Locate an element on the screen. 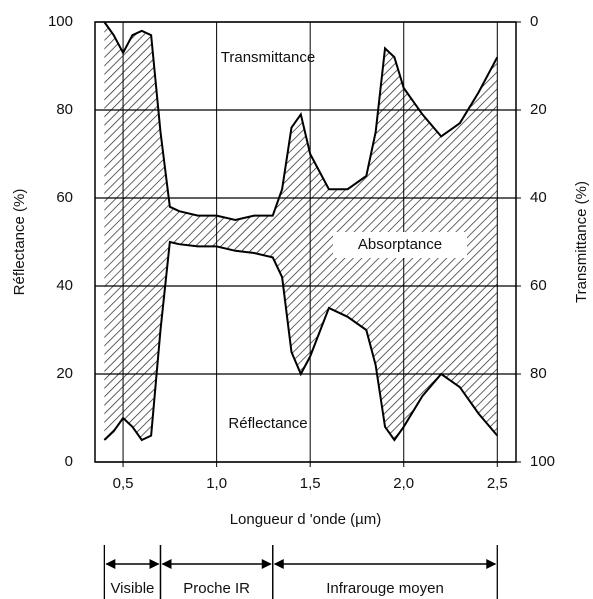 The image size is (593, 599). y-tick-label: 100 is located at coordinates (60, 21).